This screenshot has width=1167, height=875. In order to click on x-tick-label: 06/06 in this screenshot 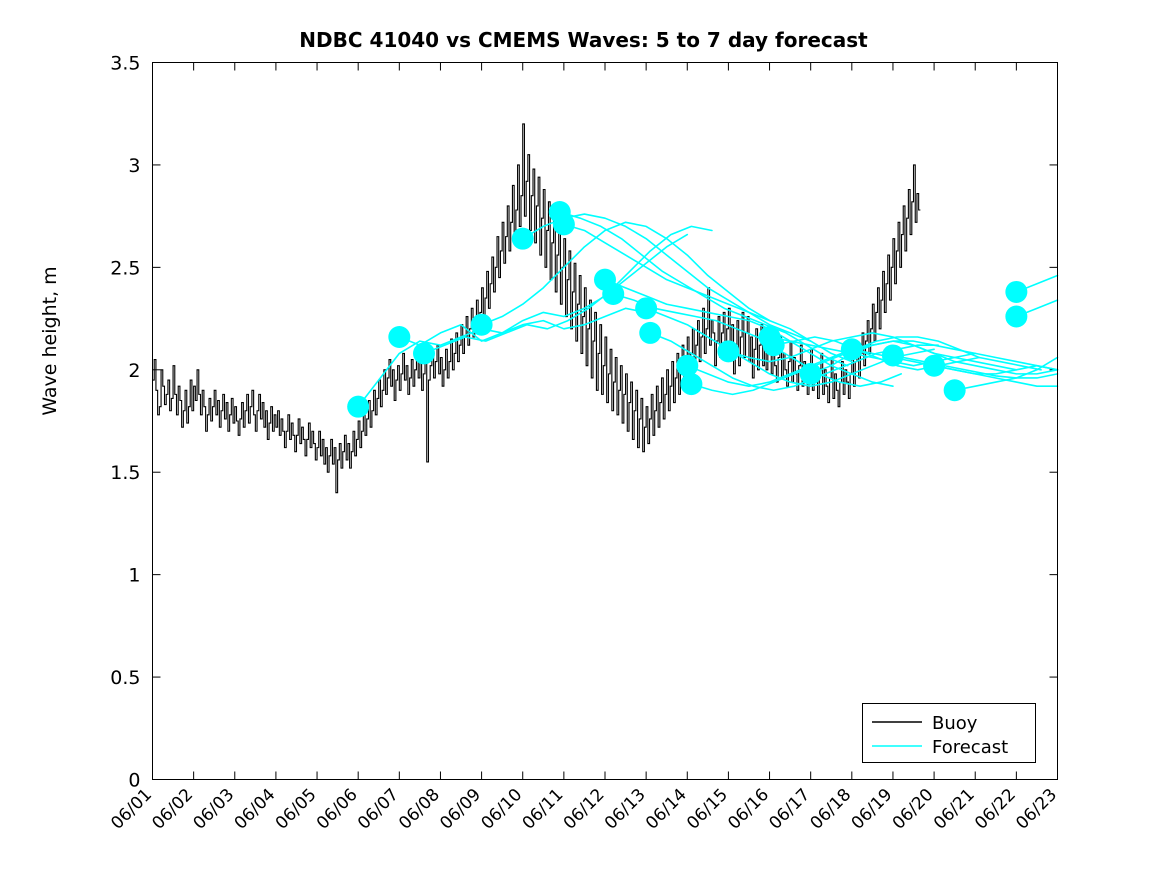, I will do `click(337, 809)`.